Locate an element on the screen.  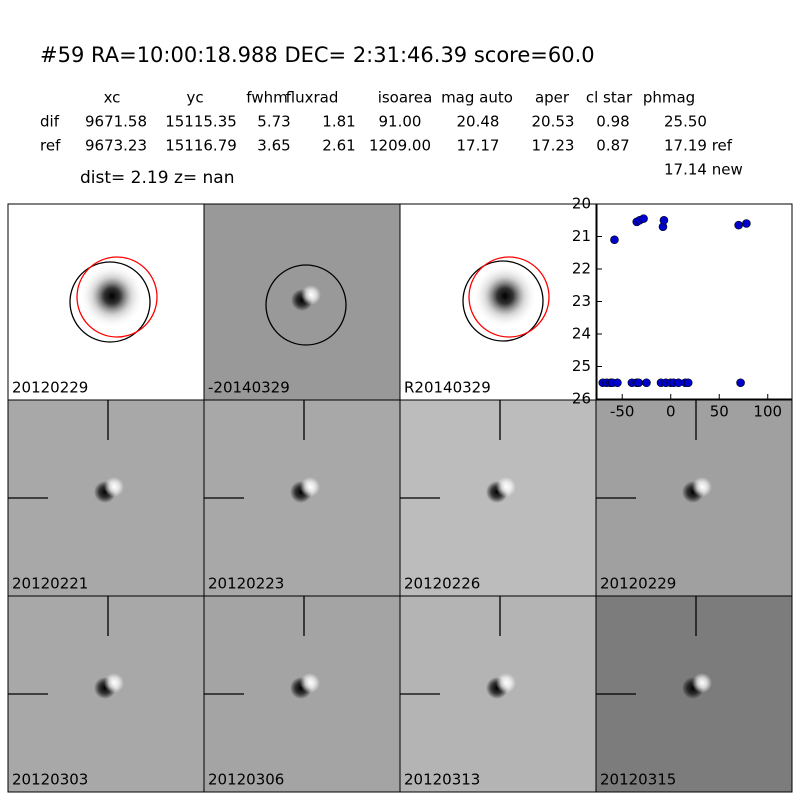
panel-label: -20140329 is located at coordinates (249, 388).